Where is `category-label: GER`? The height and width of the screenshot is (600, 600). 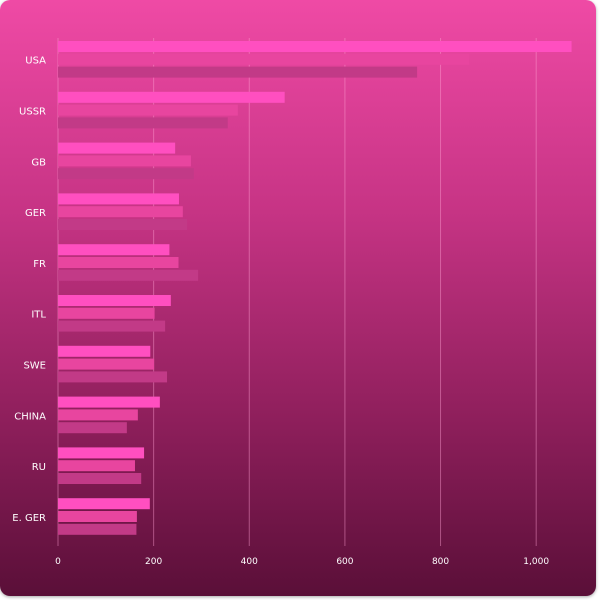
category-label: GER is located at coordinates (35, 213).